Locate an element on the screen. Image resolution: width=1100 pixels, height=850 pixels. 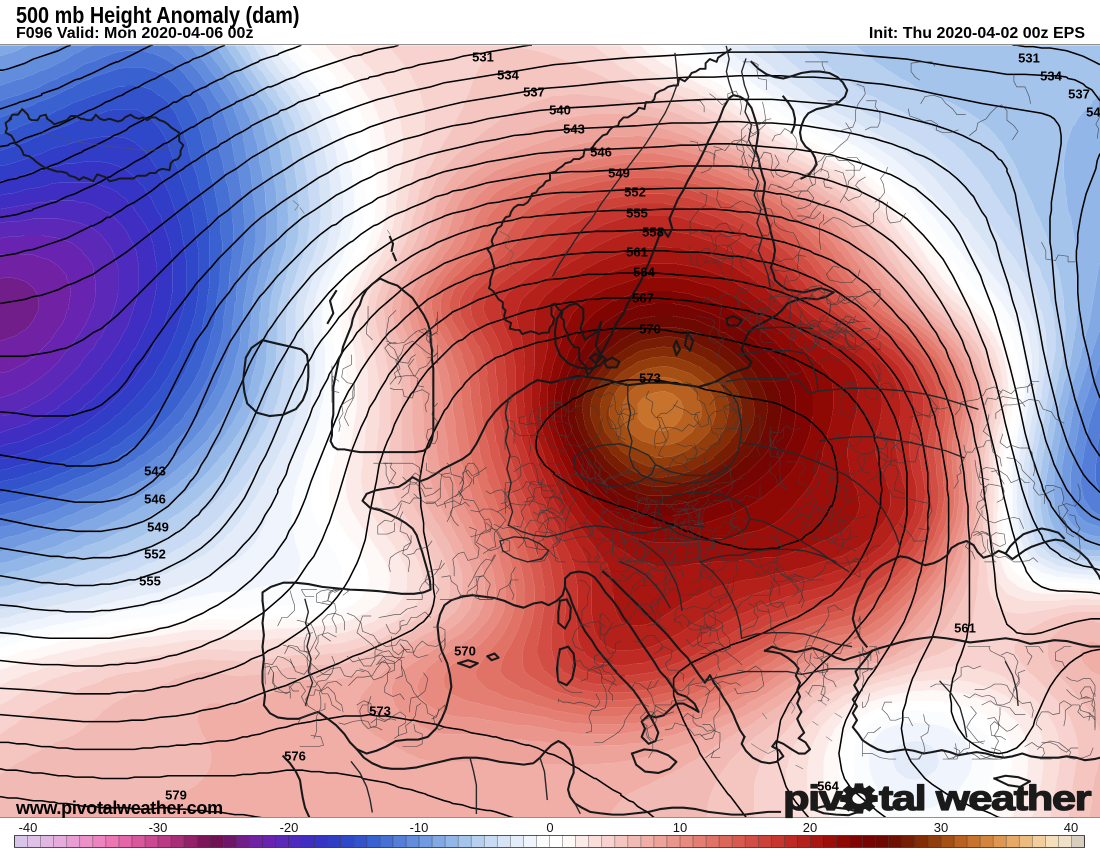
svg-text: tal weather is located at coordinates (985, 798).